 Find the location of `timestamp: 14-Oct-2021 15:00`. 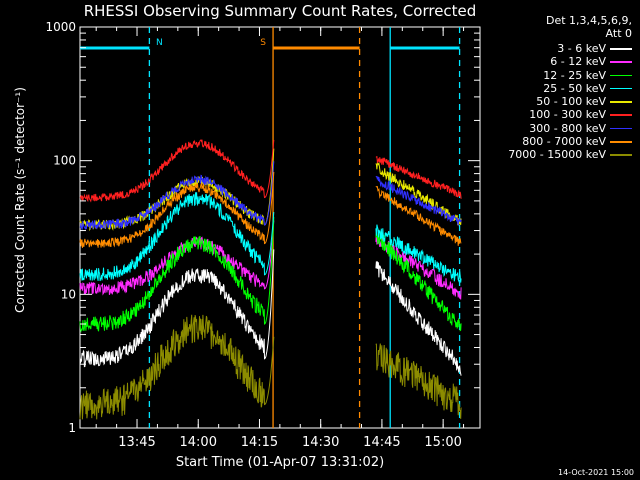

timestamp: 14-Oct-2021 15:00 is located at coordinates (596, 472).